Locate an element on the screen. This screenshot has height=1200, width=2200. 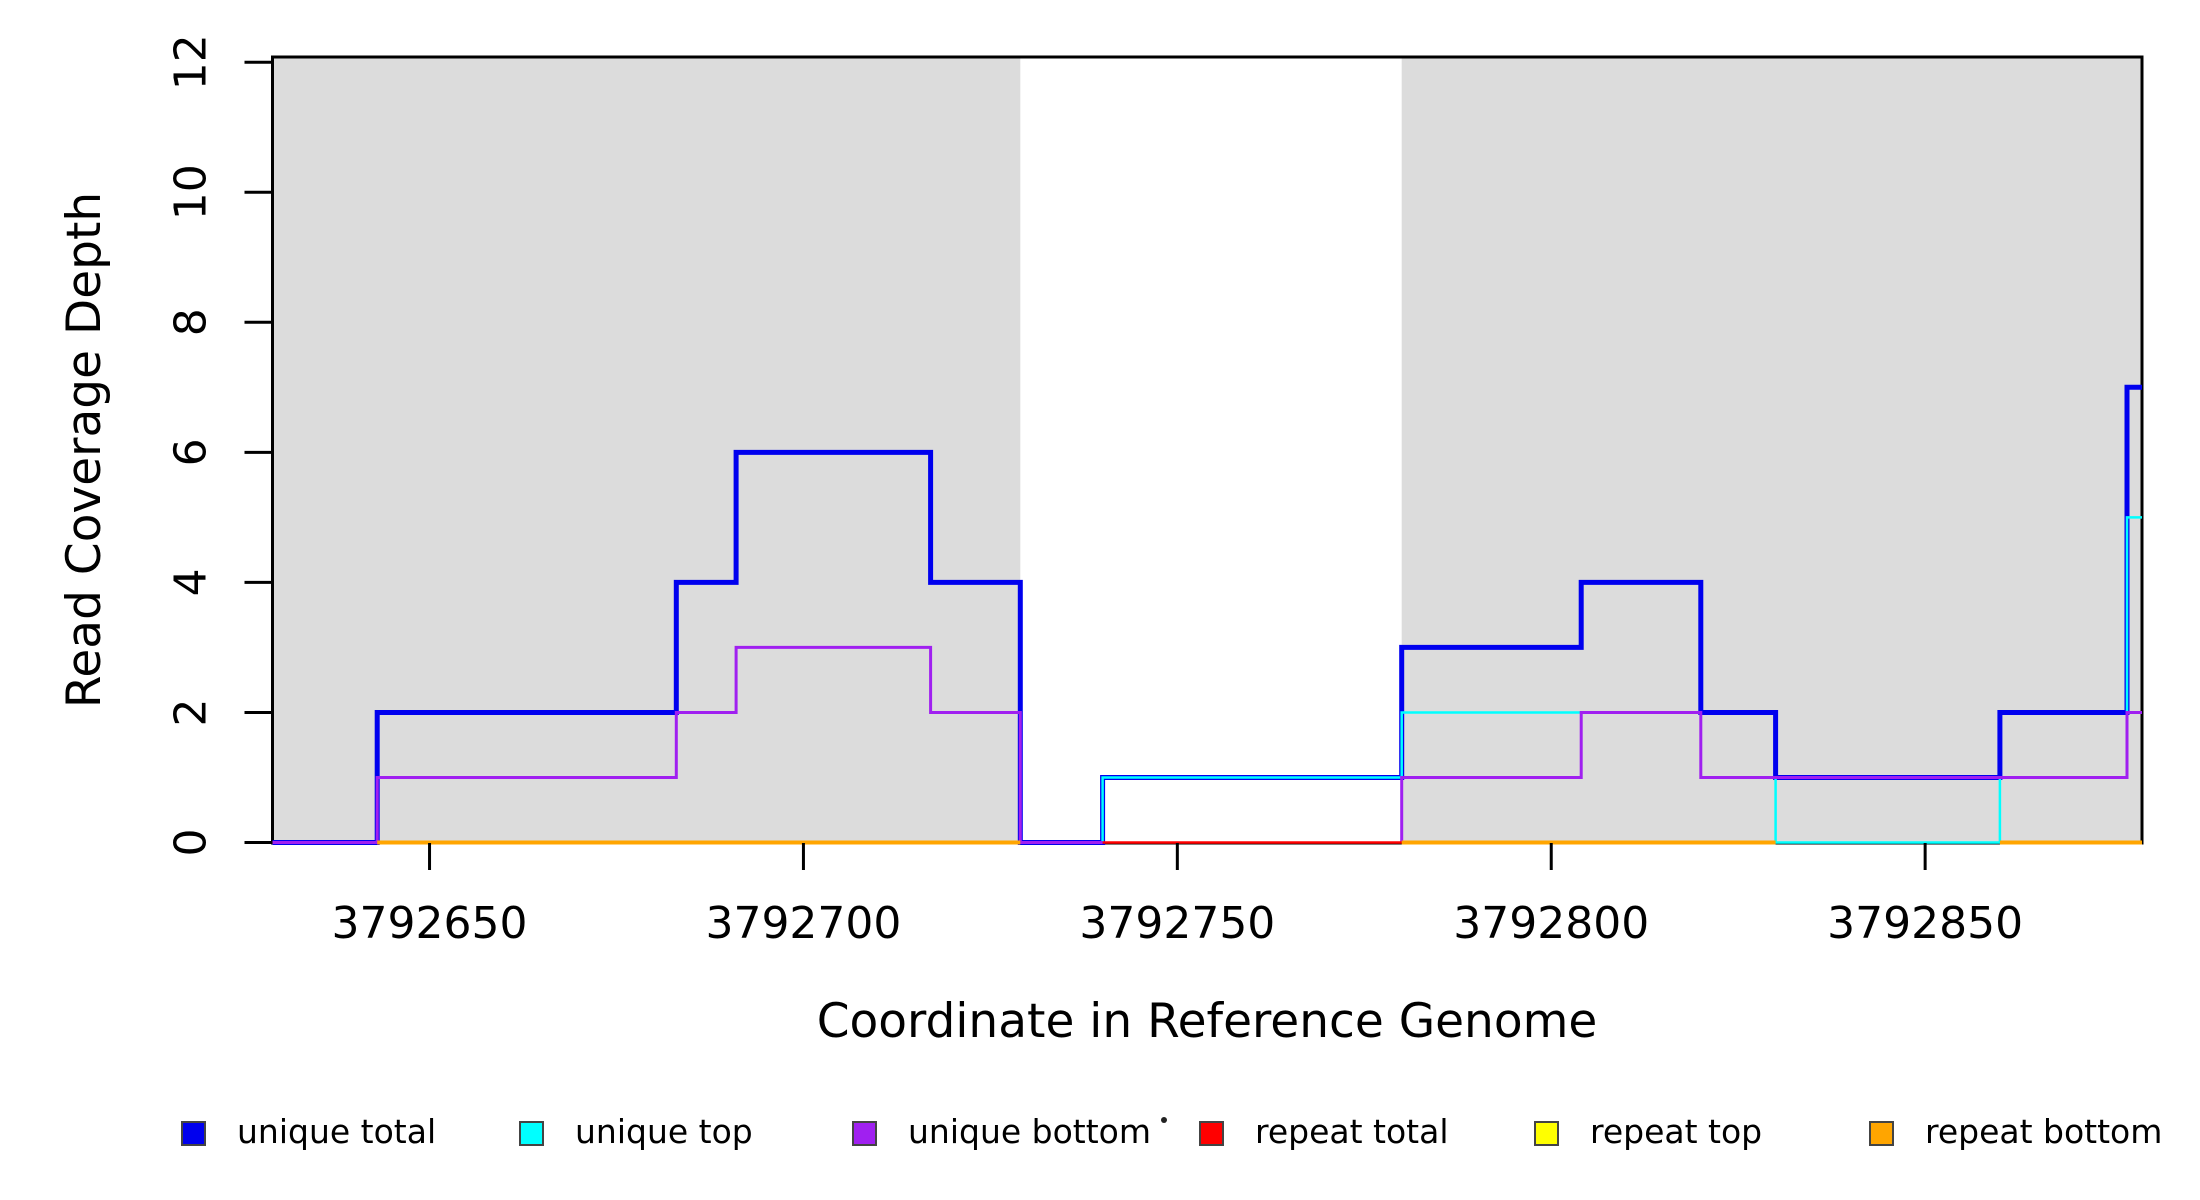
legend-swatch-repeat-total is located at coordinates (1211, 1133).